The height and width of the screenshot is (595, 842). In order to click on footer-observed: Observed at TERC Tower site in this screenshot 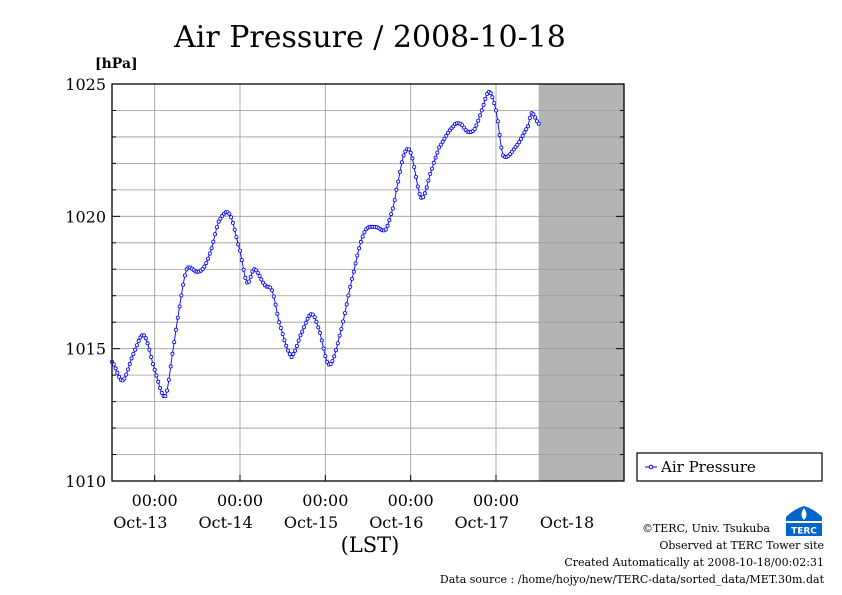, I will do `click(741, 545)`.